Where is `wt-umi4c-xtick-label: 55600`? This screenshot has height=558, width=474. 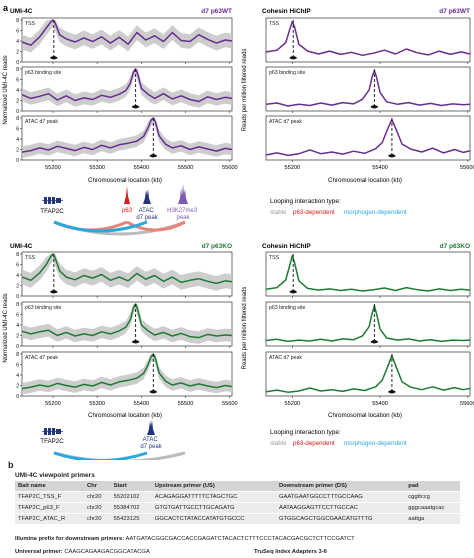 wt-umi4c-xtick-label: 55600 is located at coordinates (230, 168).